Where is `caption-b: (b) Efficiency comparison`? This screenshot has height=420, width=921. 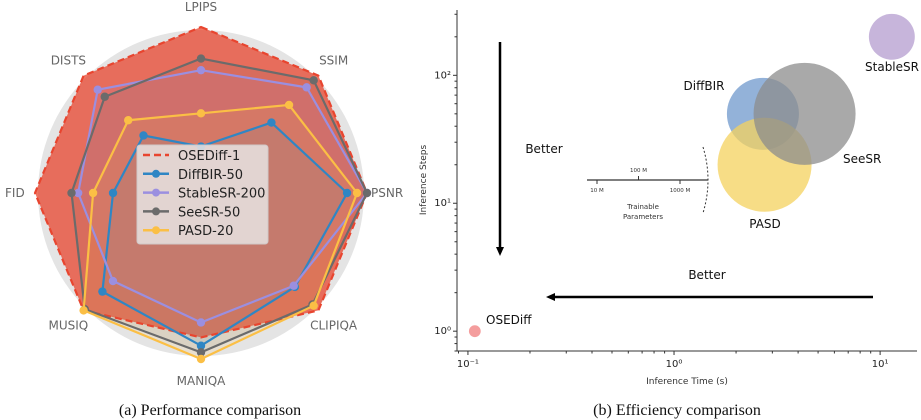 caption-b: (b) Efficiency comparison is located at coordinates (677, 410).